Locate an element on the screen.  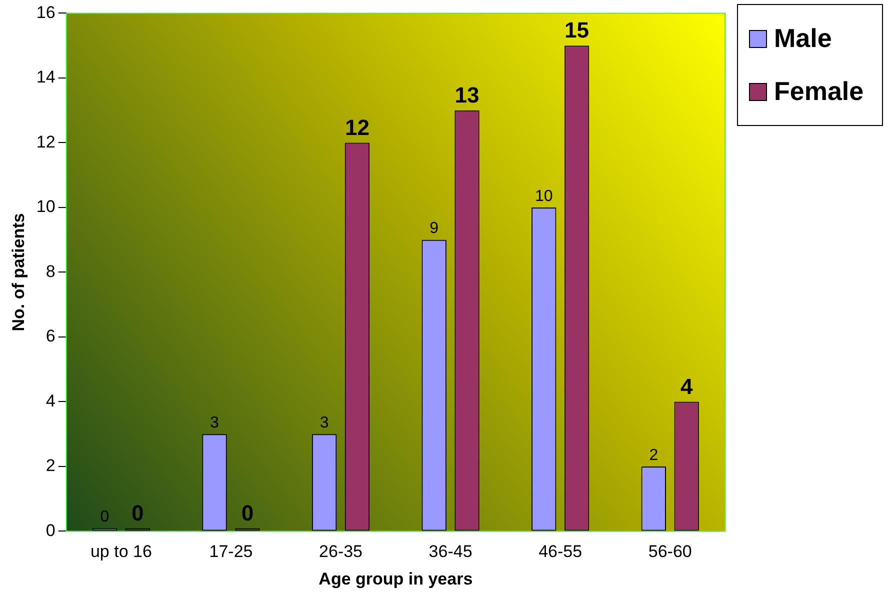
x-axis-title: Age group in years is located at coordinates (395, 578).